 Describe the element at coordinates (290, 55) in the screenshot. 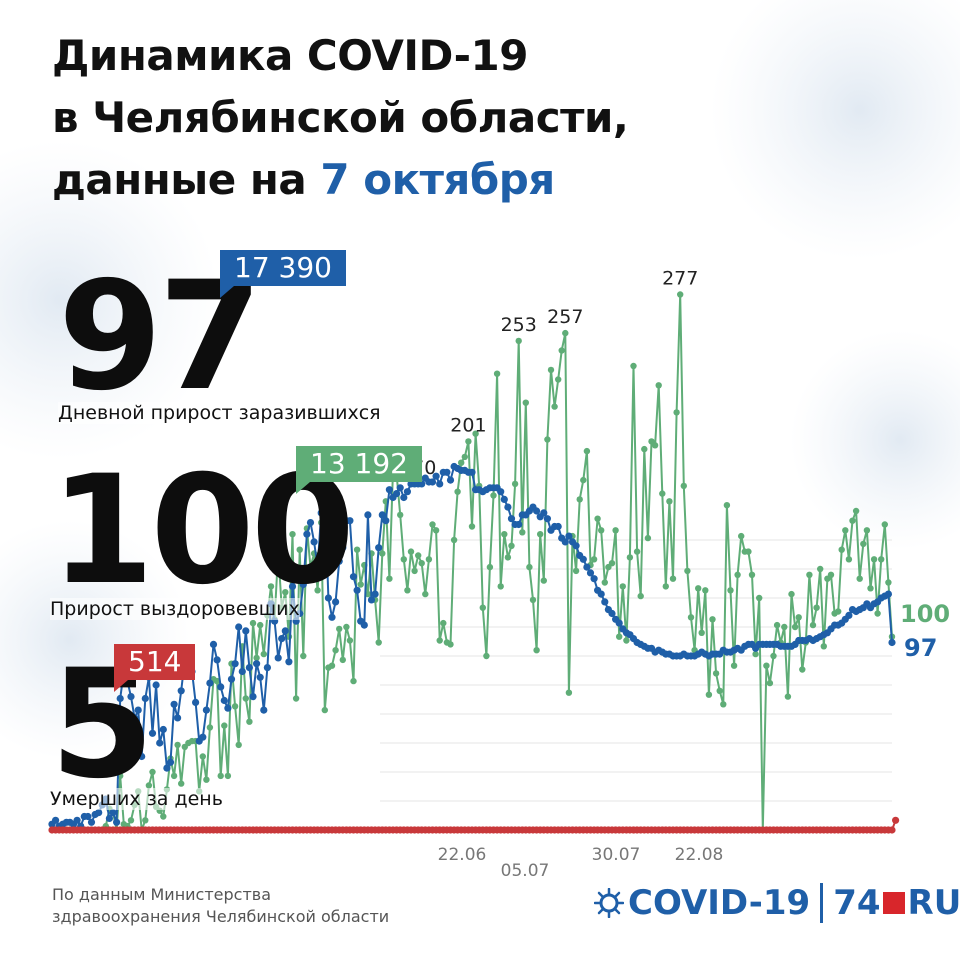

I see `chart-title-line-1: Динамика COVID-19` at that location.